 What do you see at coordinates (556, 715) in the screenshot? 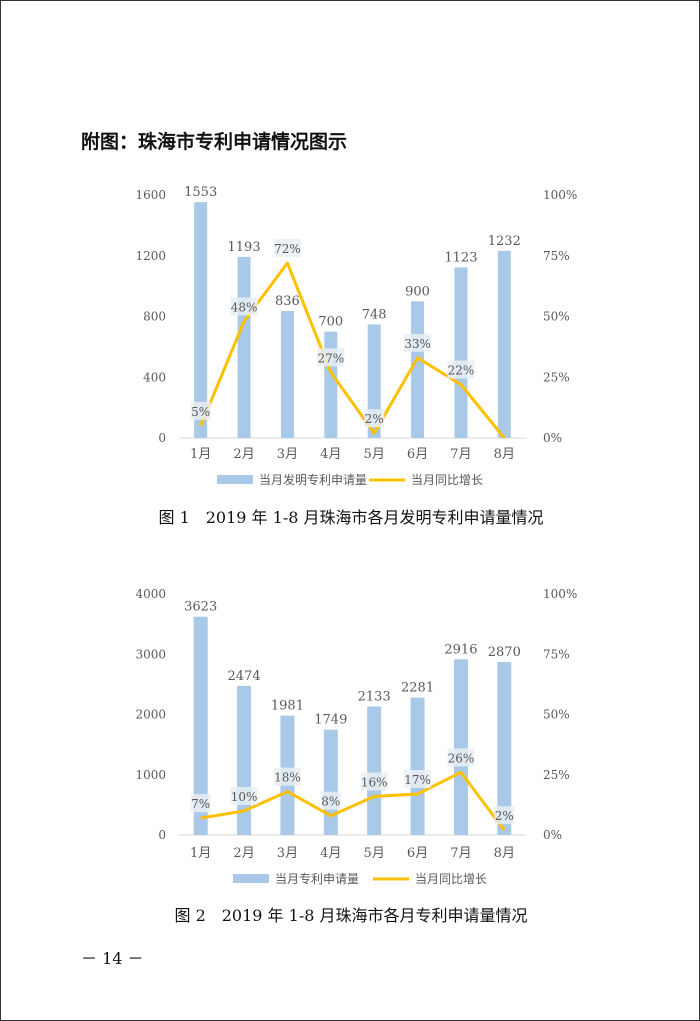
I see `y2-tick-label: 50%` at bounding box center [556, 715].